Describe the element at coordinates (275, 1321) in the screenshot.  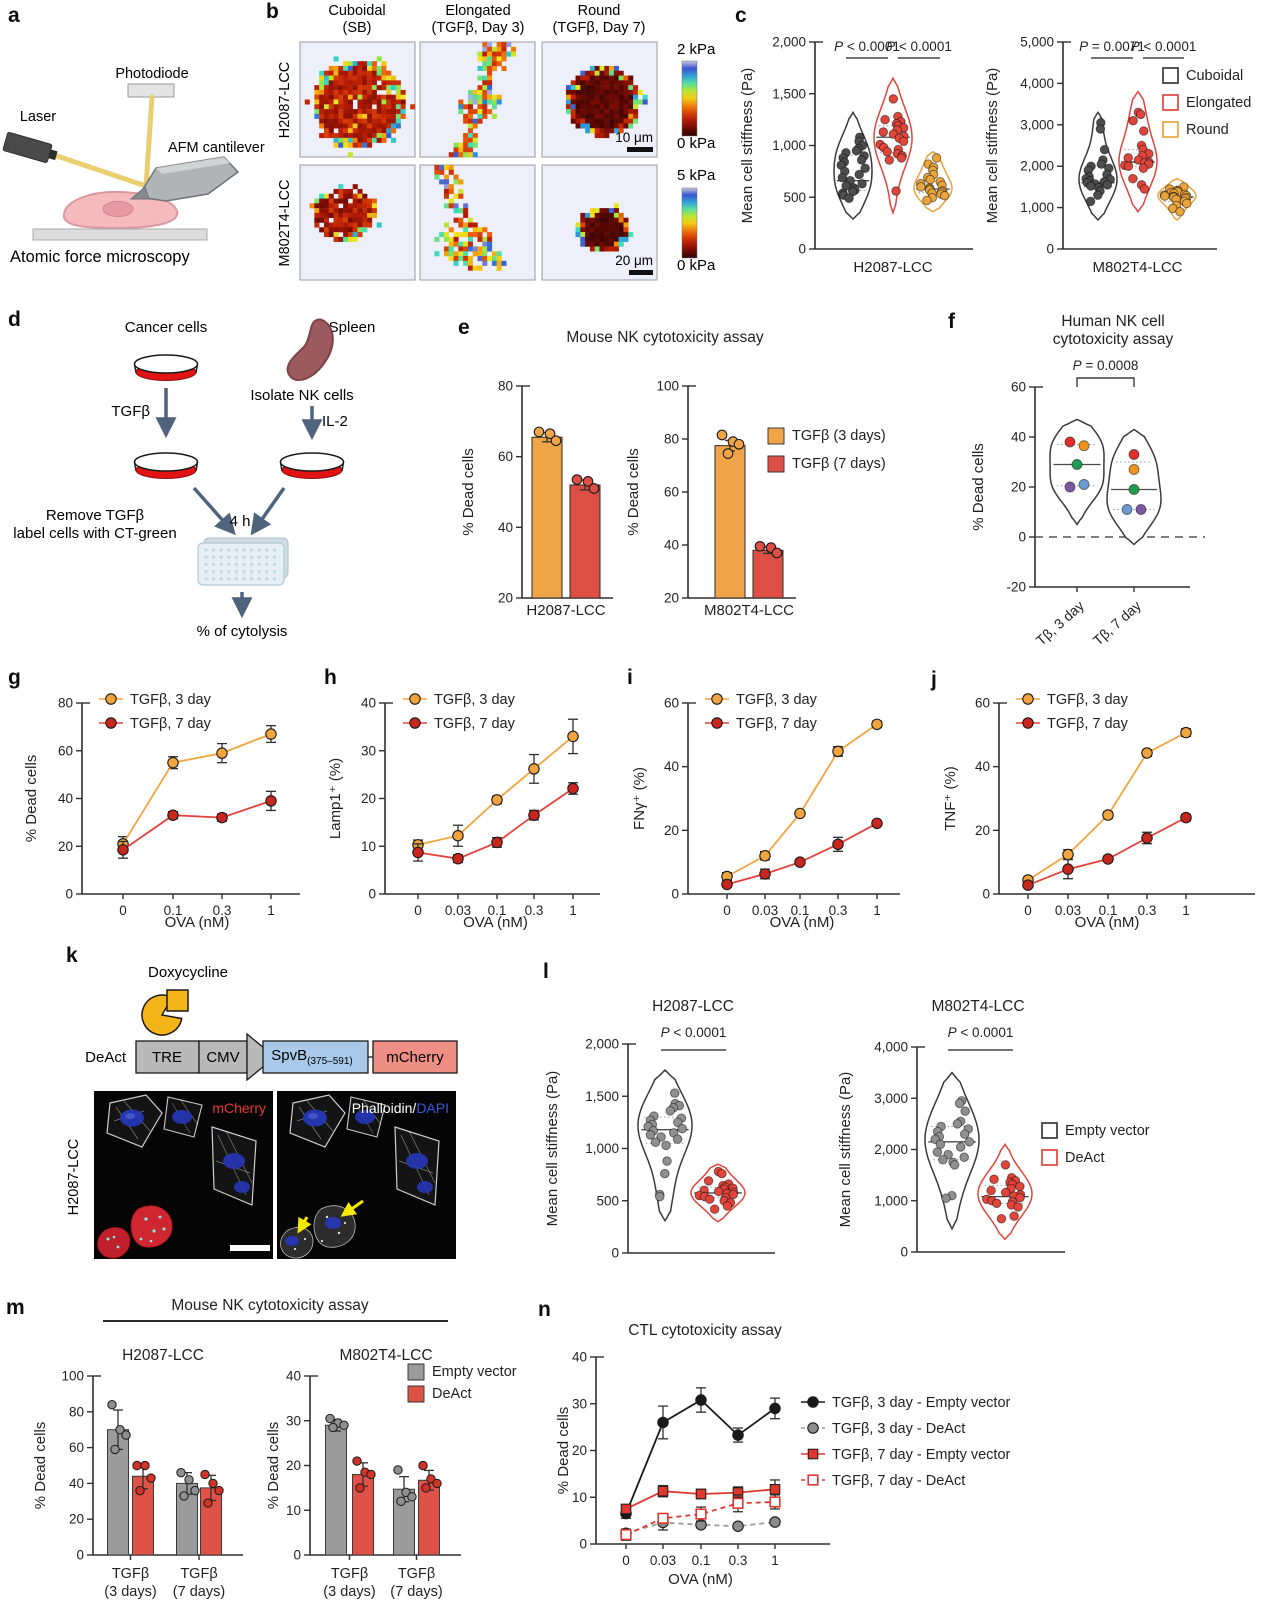
I see `panel-m-title-rule` at that location.